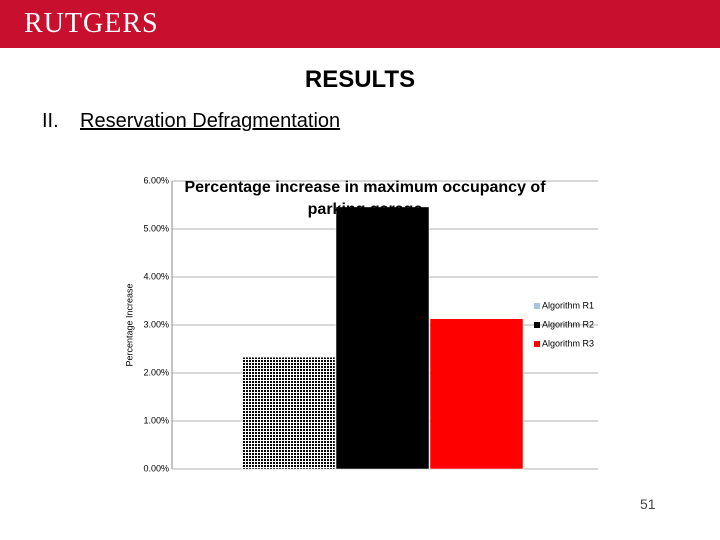 The image size is (720, 540). Describe the element at coordinates (156, 276) in the screenshot. I see `y-tick-label: 4.00%` at that location.